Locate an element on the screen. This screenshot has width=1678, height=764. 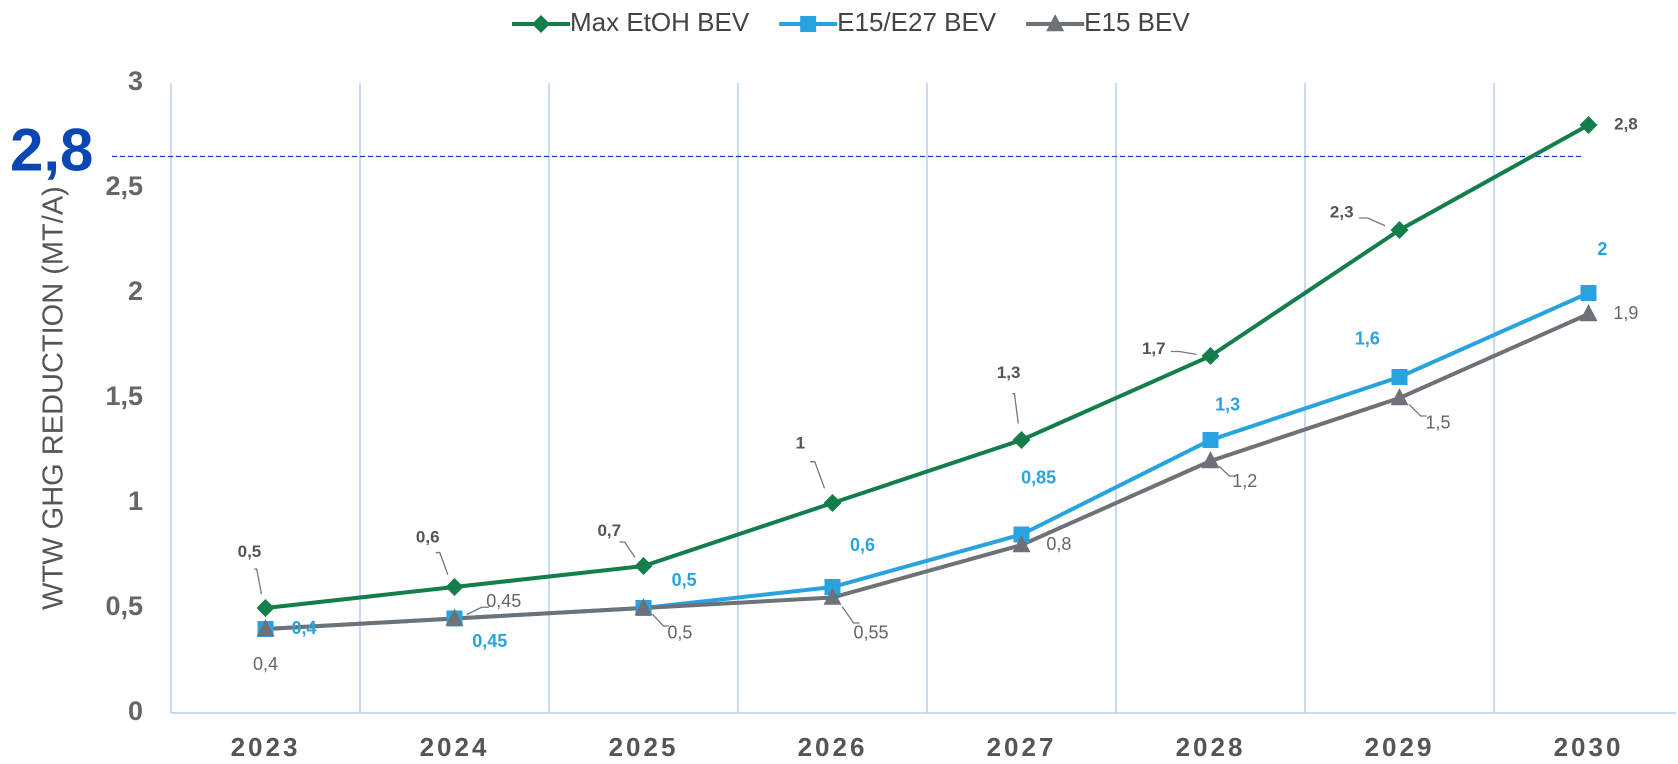
y-tick-label: 2 is located at coordinates (135, 291).